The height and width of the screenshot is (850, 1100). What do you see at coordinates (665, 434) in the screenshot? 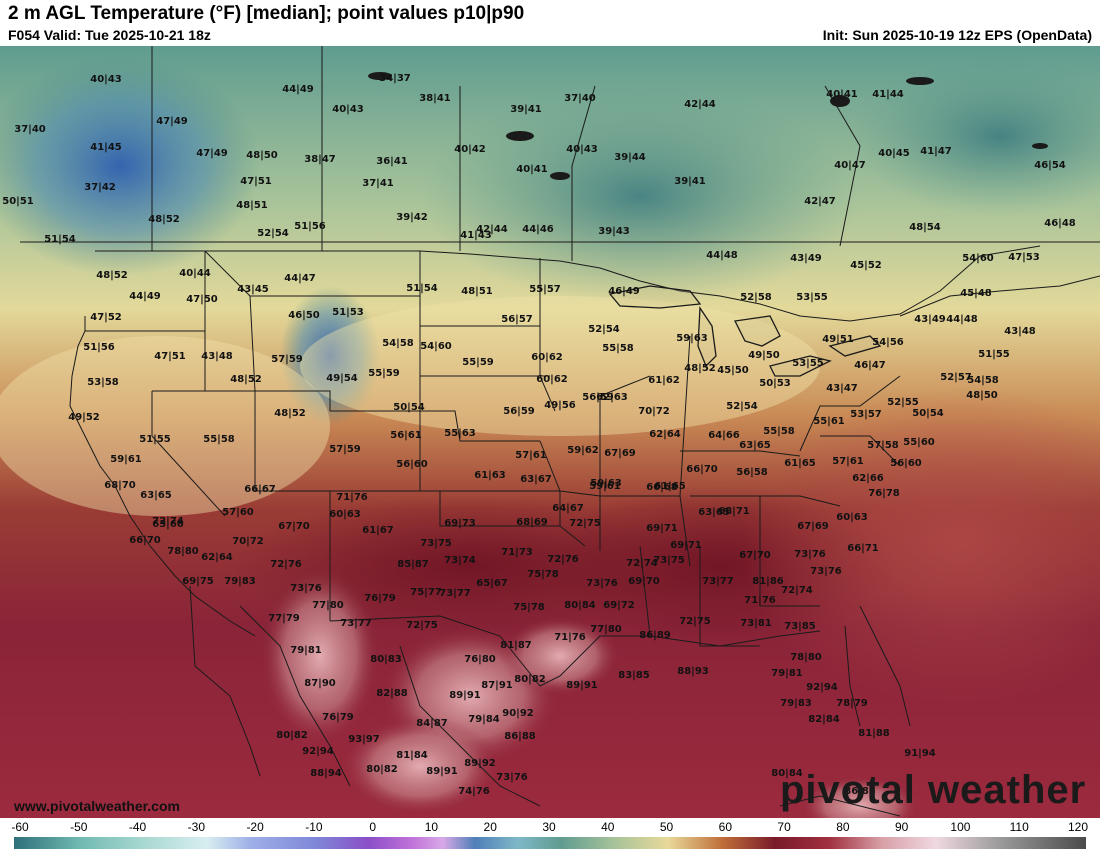
I see `point-value-label: 62|64` at bounding box center [665, 434].